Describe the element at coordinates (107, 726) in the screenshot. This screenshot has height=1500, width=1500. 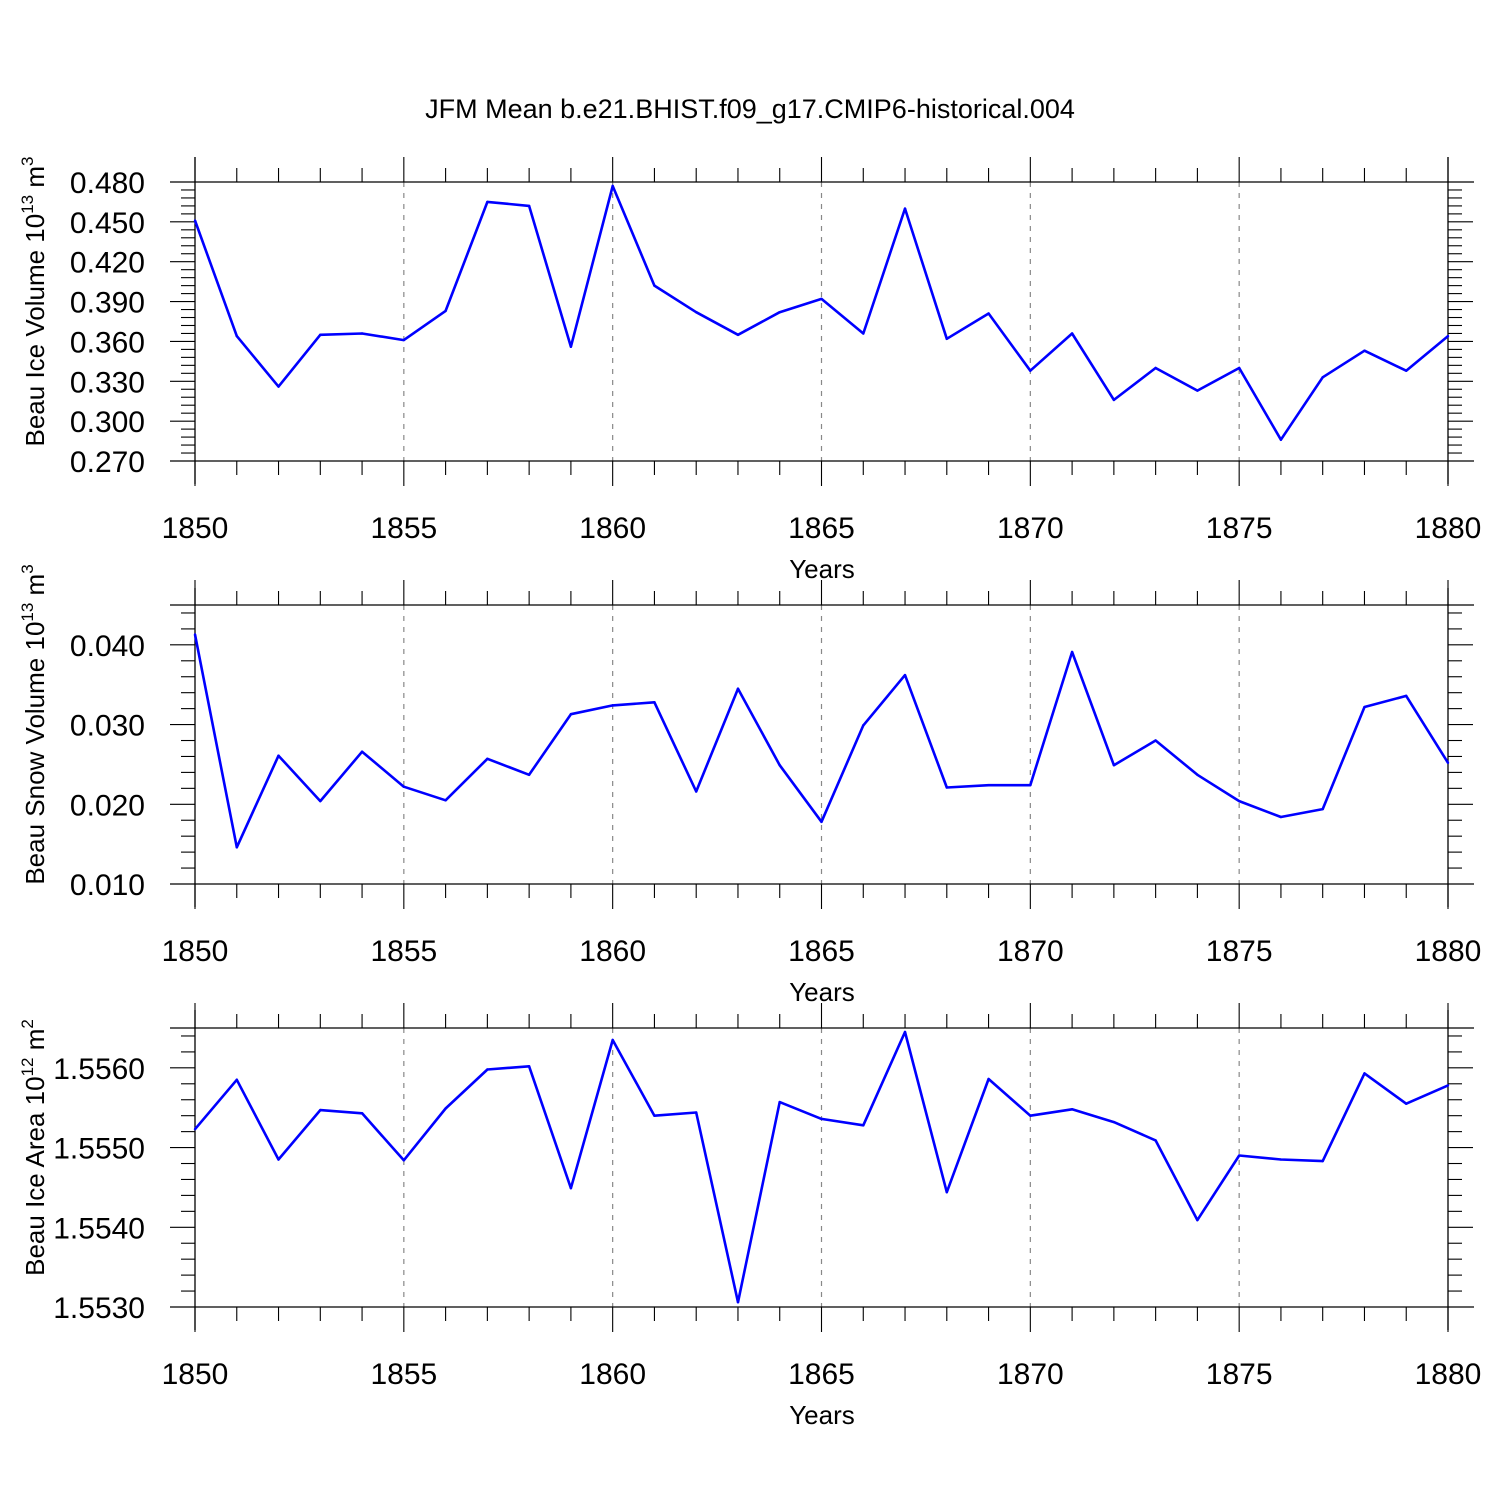
I see `y-tick-label: 0.030` at that location.